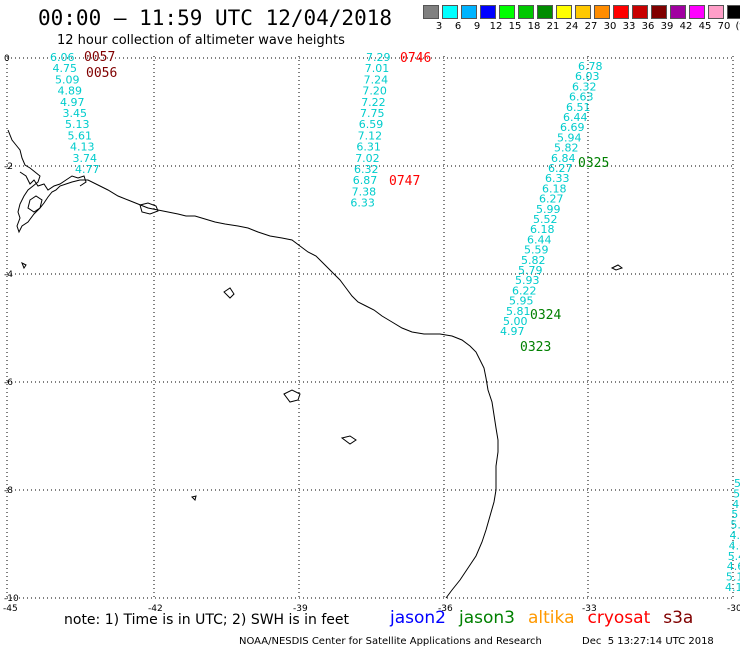 The image size is (740, 650). Describe the element at coordinates (67, 79) in the screenshot. I see `wave-height-label: 5.09` at that location.